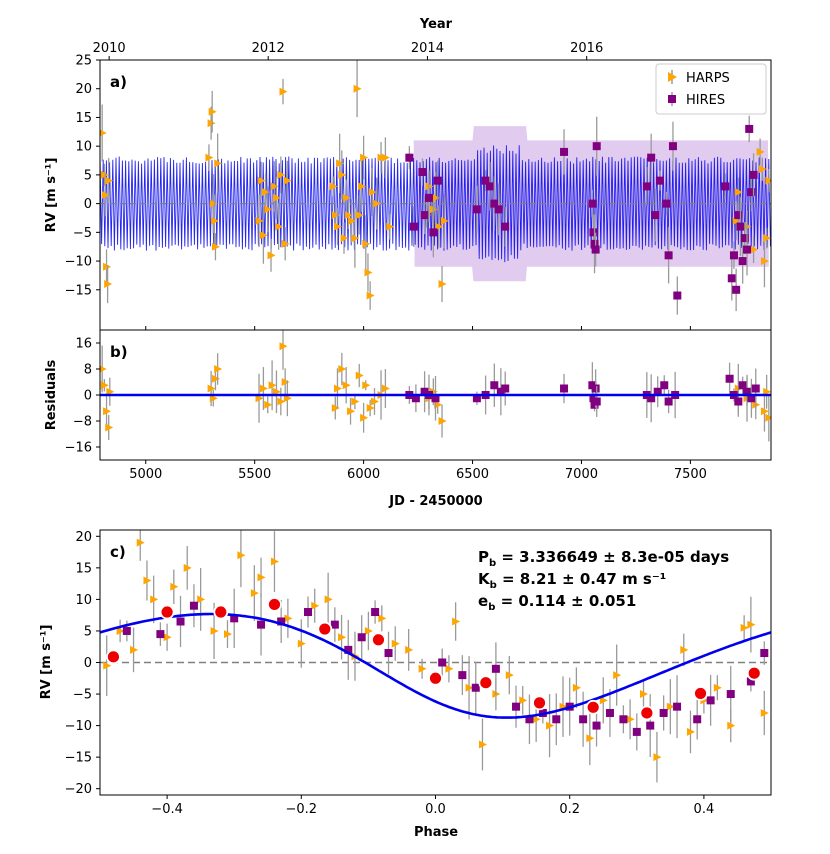 This screenshot has height=854, width=830. What do you see at coordinates (88, 204) in the screenshot?
I see `a-ytick-label: 0` at bounding box center [88, 204].